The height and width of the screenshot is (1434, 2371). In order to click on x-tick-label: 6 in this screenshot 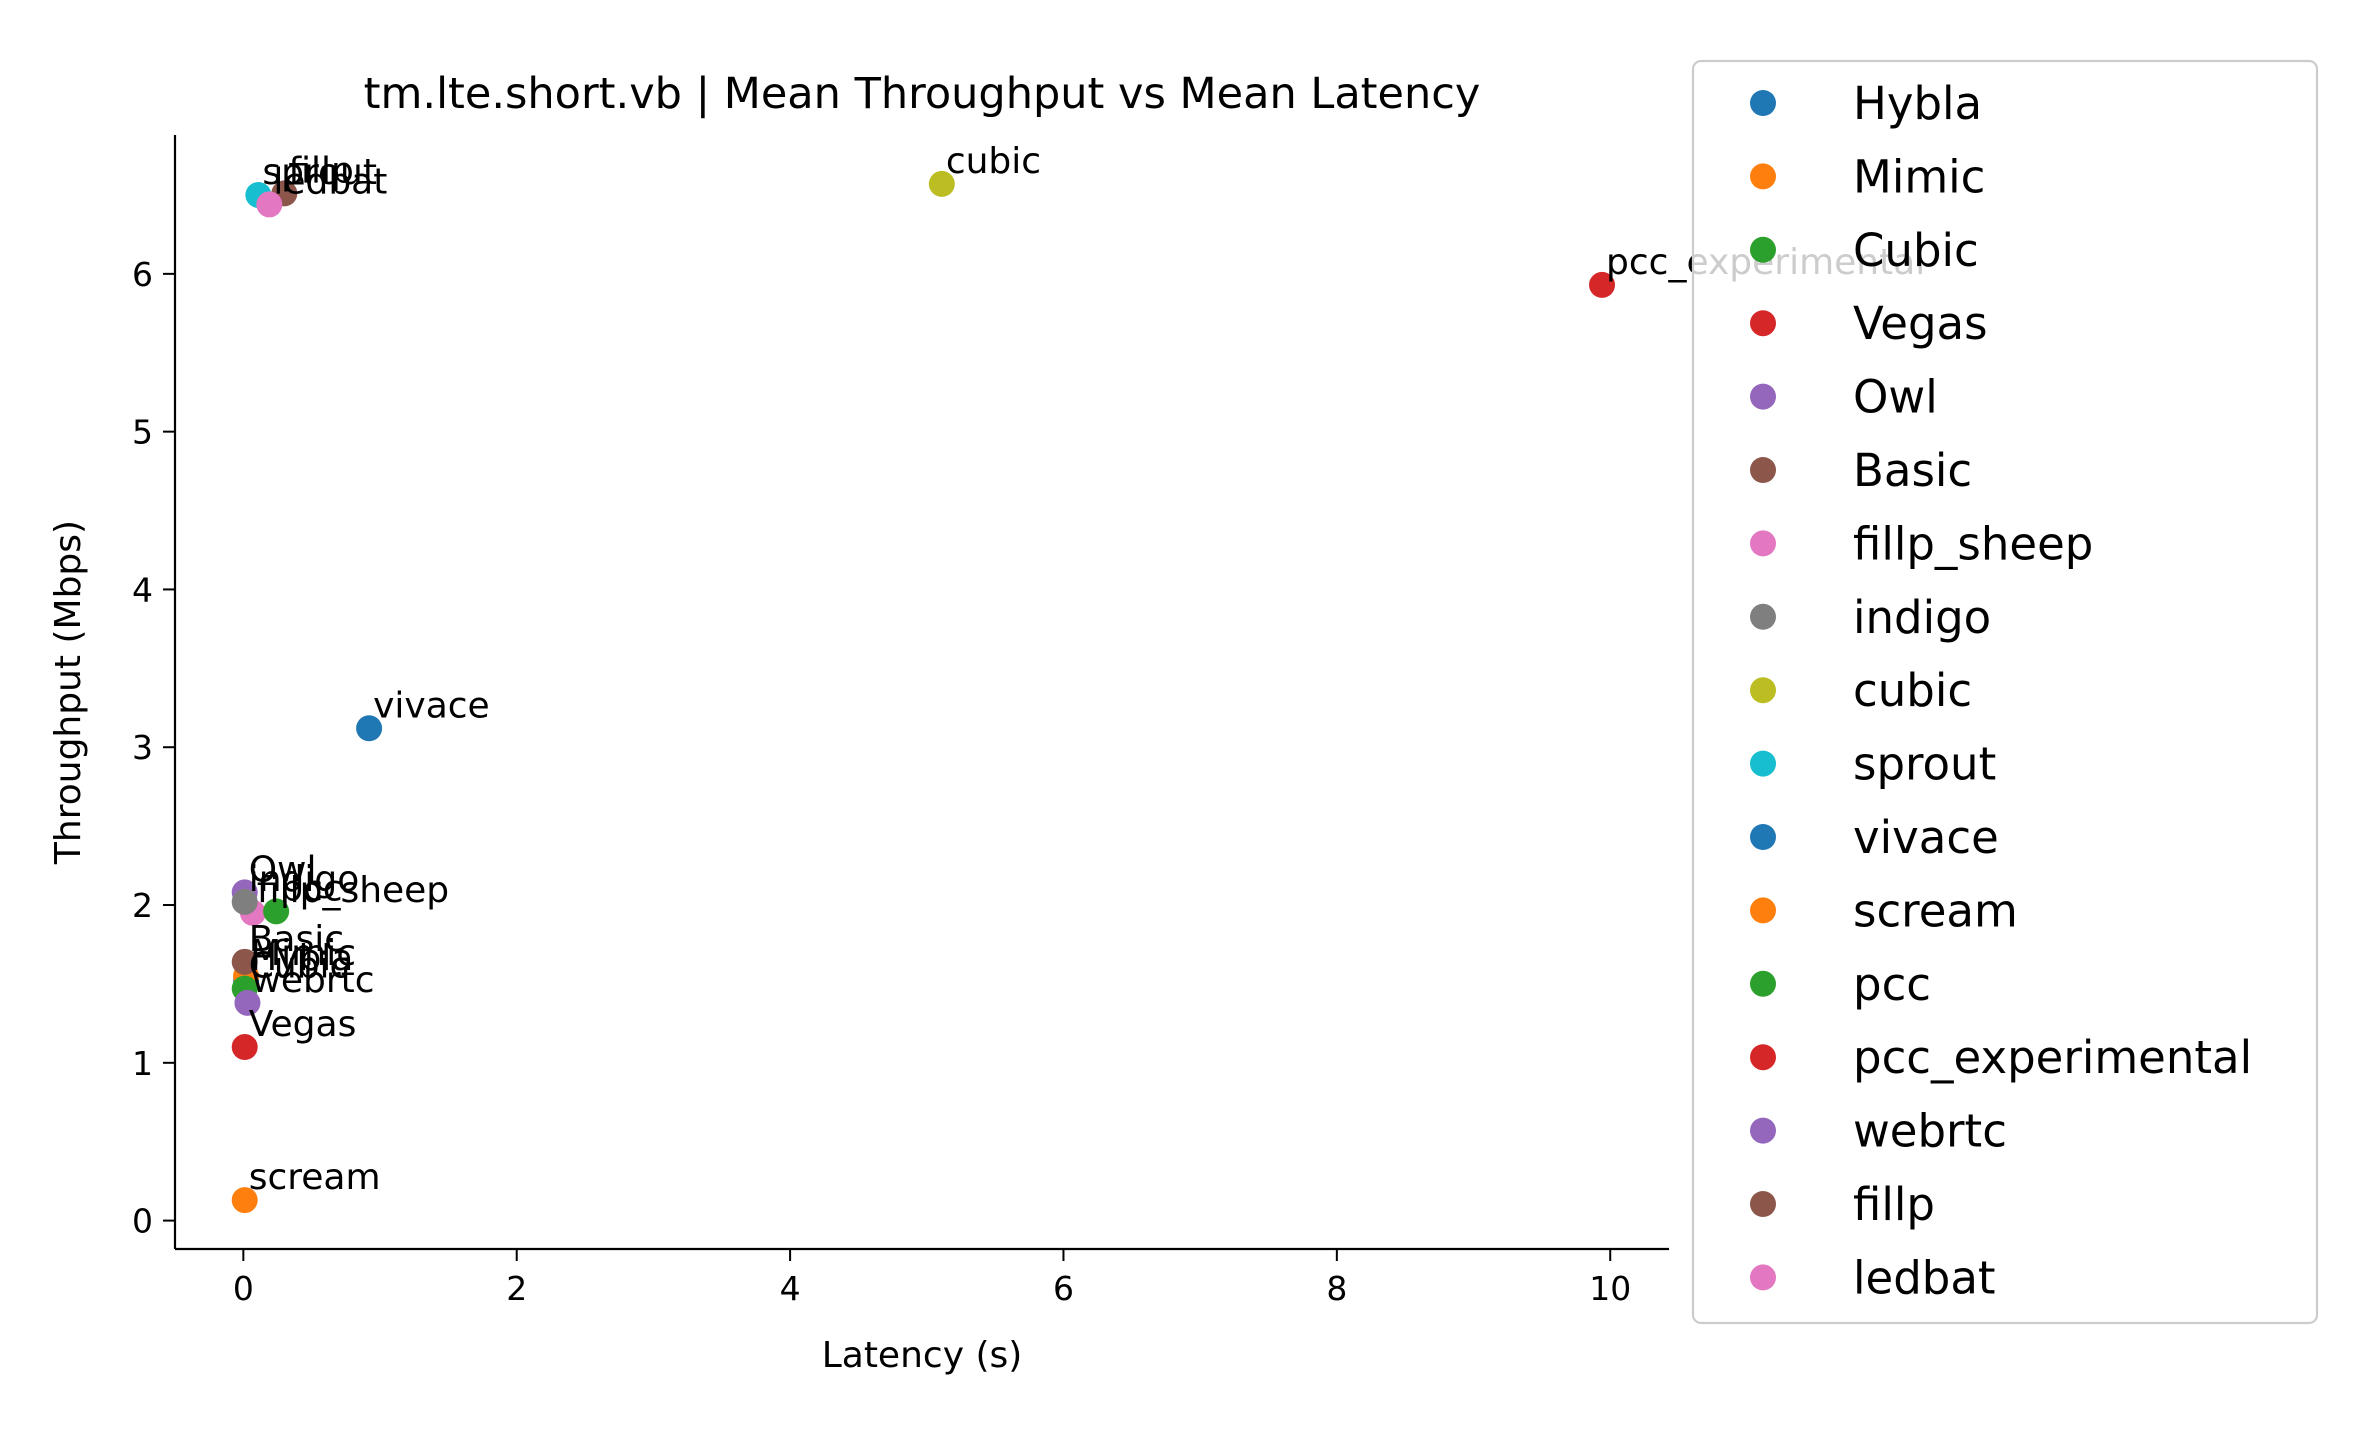, I will do `click(1063, 1288)`.